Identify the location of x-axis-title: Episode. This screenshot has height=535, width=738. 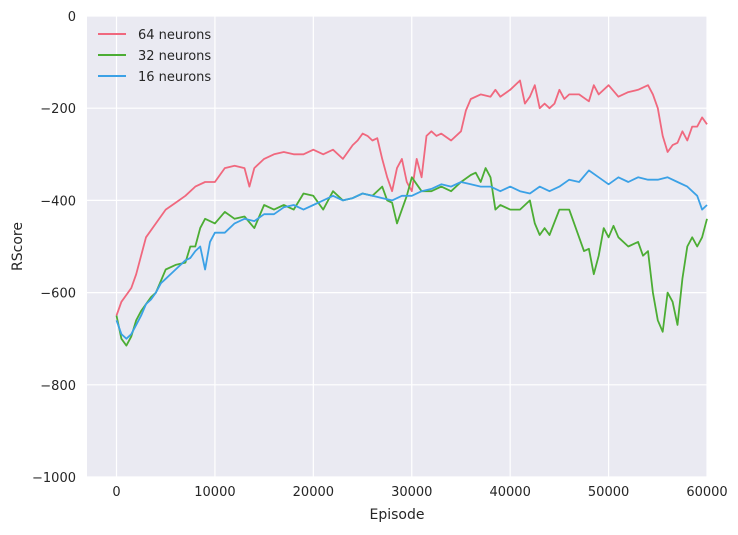
(397, 515).